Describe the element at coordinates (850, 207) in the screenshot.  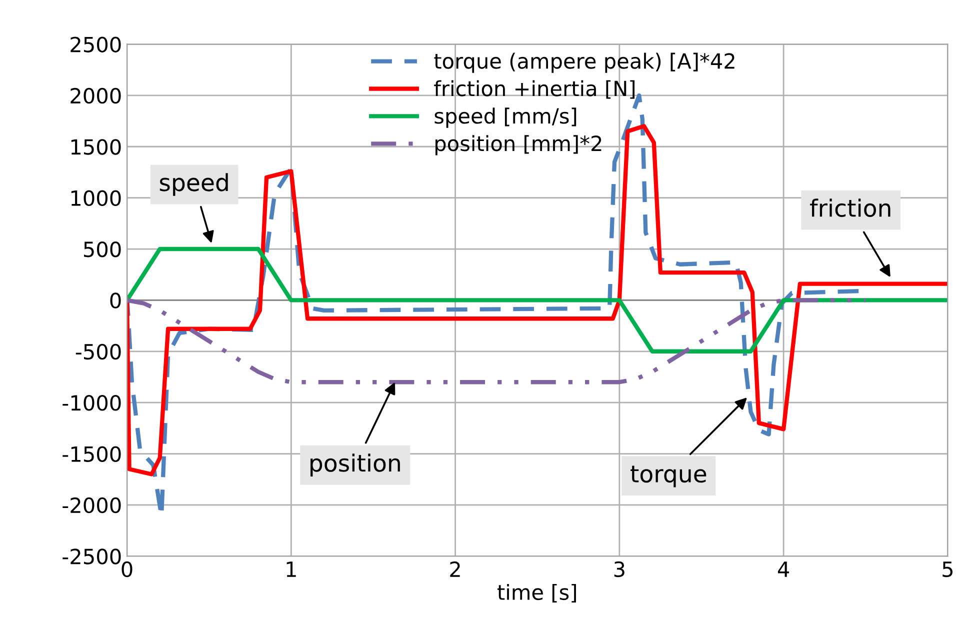
I see `annotation: friction` at that location.